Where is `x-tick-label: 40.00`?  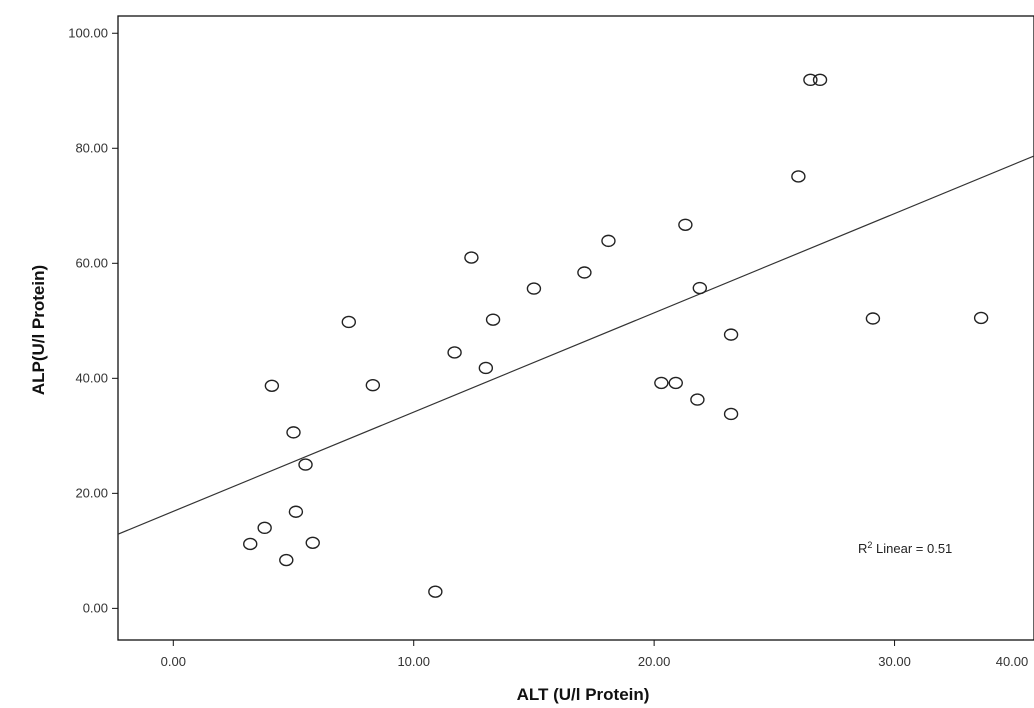 x-tick-label: 40.00 is located at coordinates (1012, 661).